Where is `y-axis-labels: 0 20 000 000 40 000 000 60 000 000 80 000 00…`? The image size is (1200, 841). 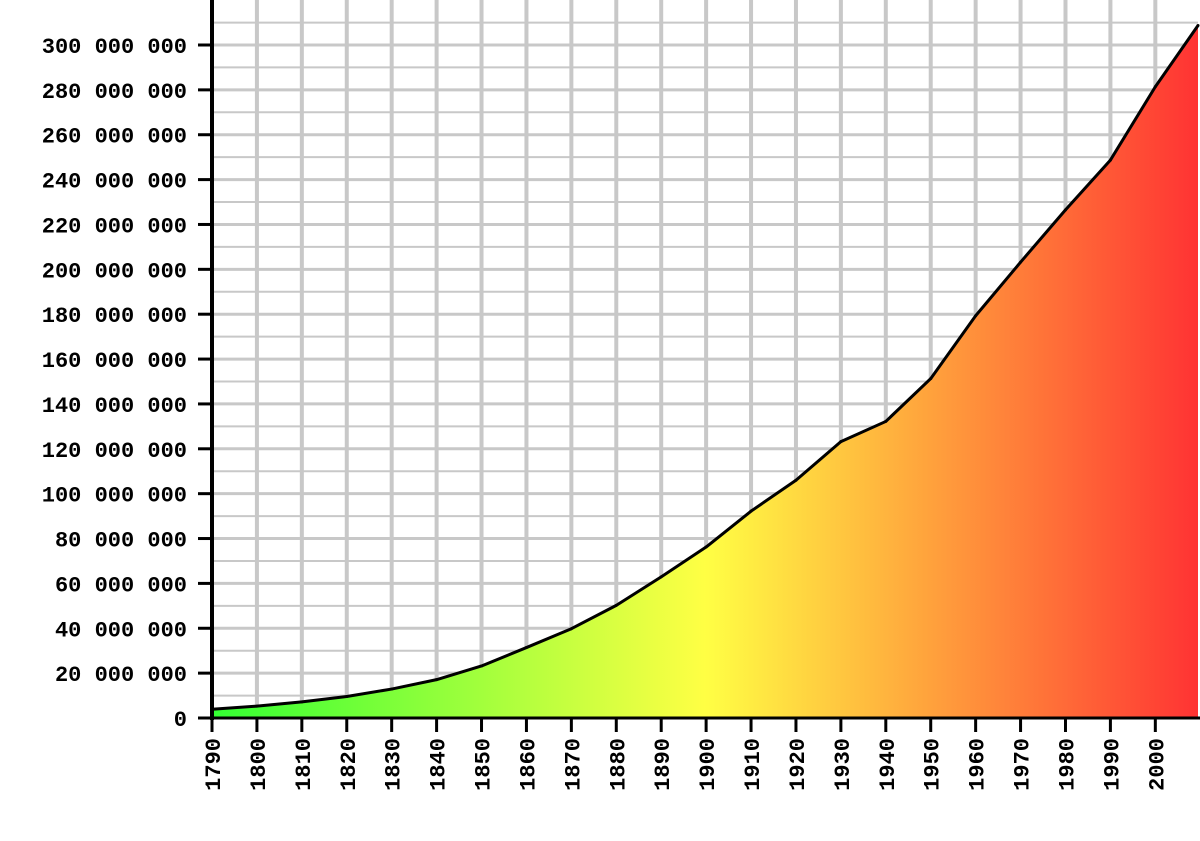
y-axis-labels: 0 20 000 000 40 000 000 60 000 000 80 000 00… is located at coordinates (114, 384).